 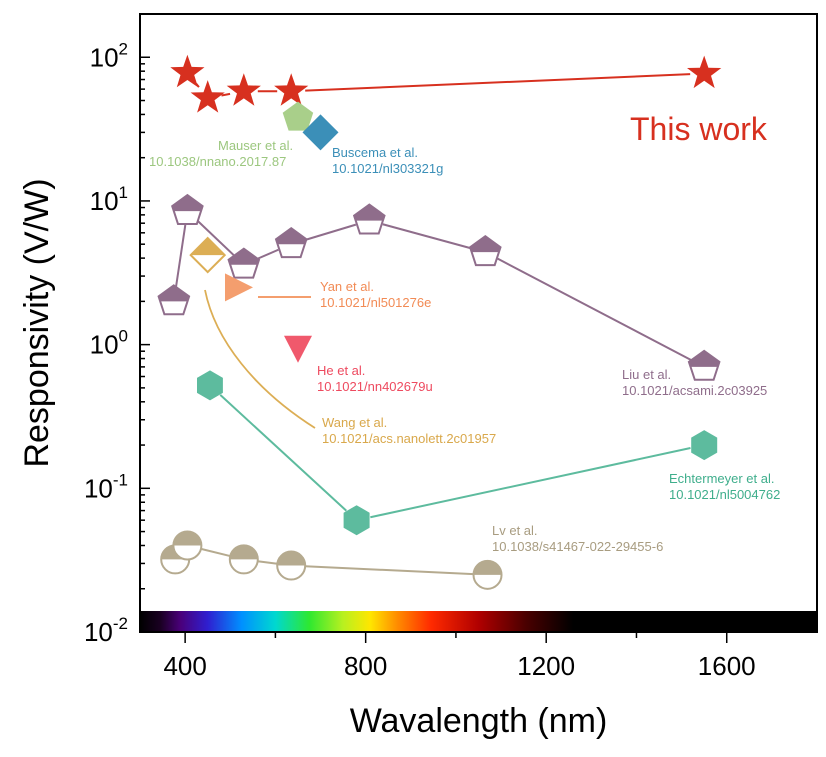 I want to click on label-he-et-al-name: He et al., so click(x=341, y=370).